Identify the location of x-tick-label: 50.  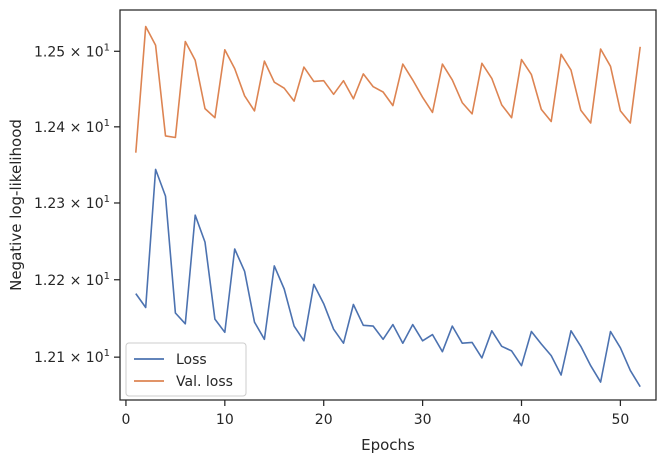
(620, 420).